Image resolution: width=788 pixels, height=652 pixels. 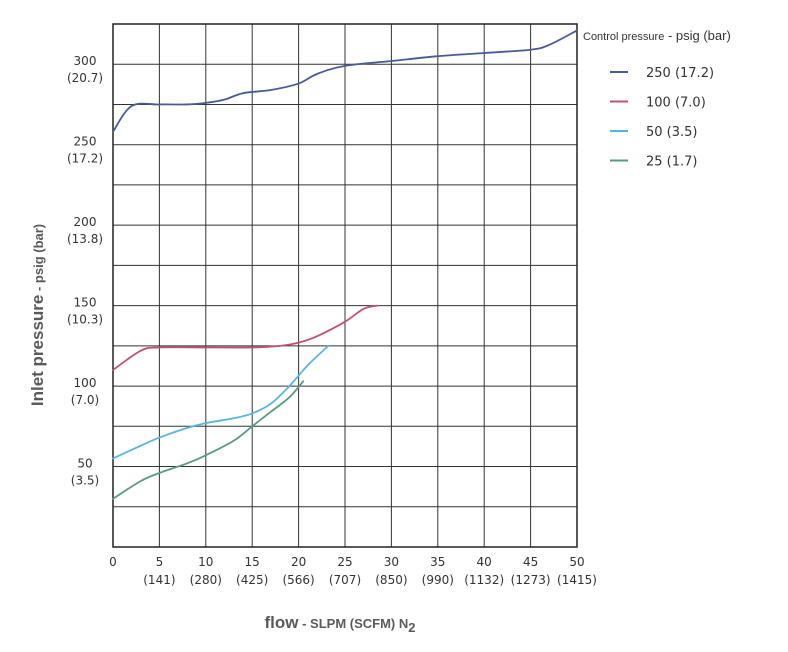 What do you see at coordinates (484, 562) in the screenshot?
I see `x-tick-label: 40` at bounding box center [484, 562].